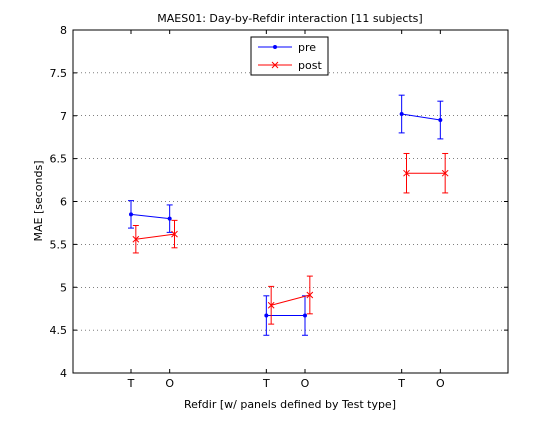 The width and height of the screenshot is (560, 424). I want to click on legend-box, so click(289, 56).